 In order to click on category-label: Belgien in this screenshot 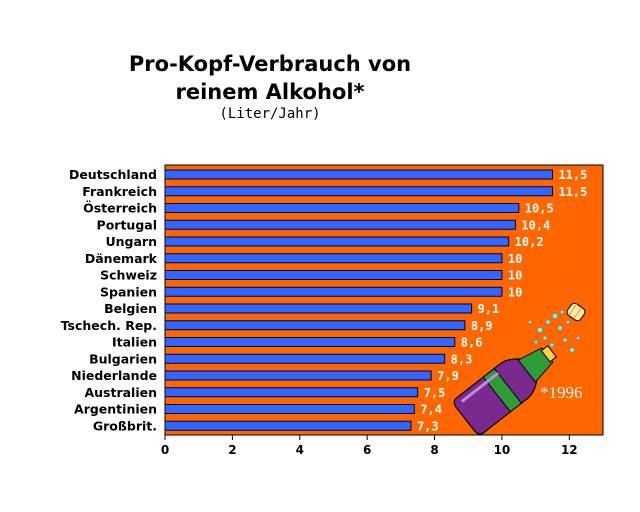, I will do `click(130, 308)`.